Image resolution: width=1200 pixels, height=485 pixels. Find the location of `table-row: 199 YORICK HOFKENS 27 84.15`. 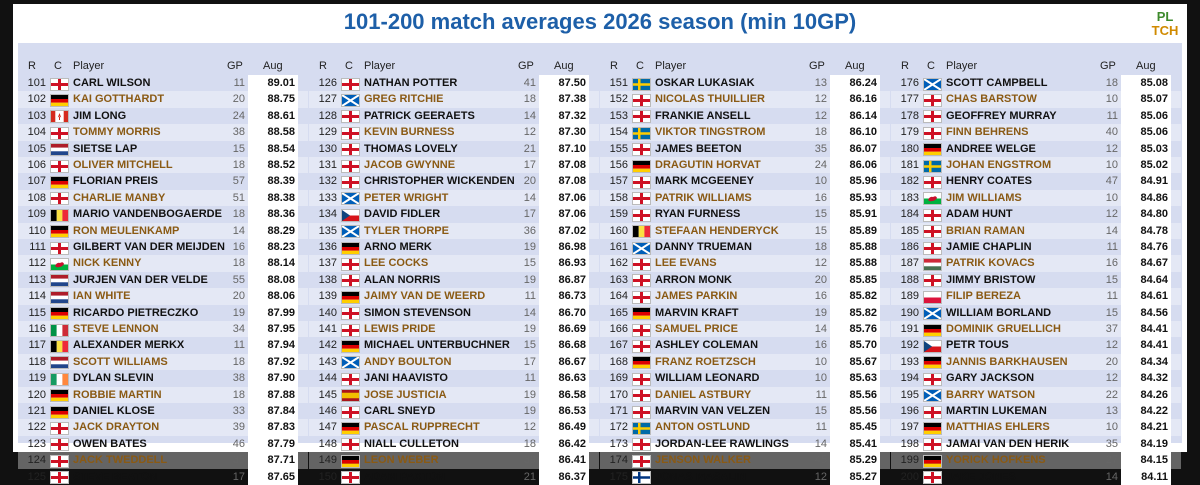

table-row: 199 YORICK HOFKENS 27 84.15 is located at coordinates (1036, 460).